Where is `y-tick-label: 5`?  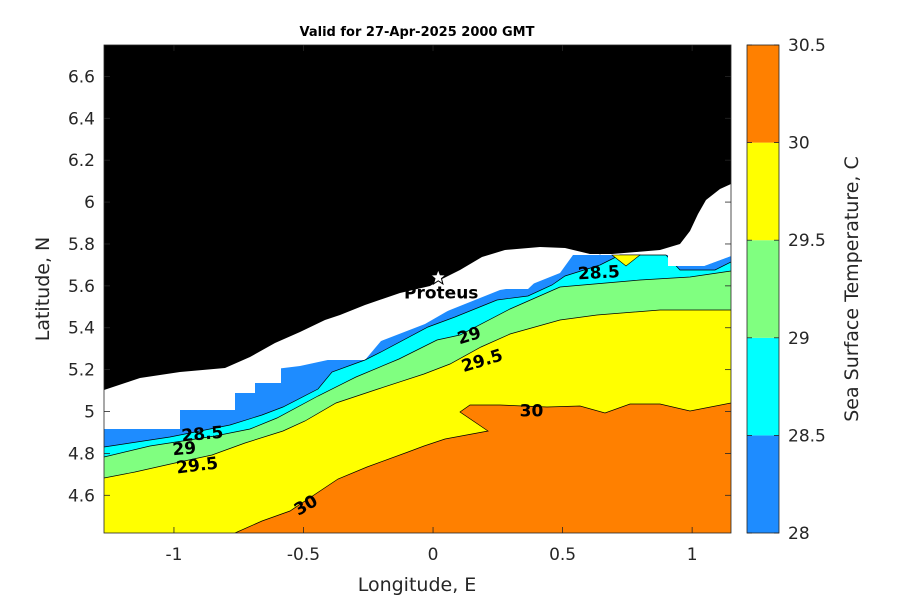
y-tick-label: 5 is located at coordinates (89, 413).